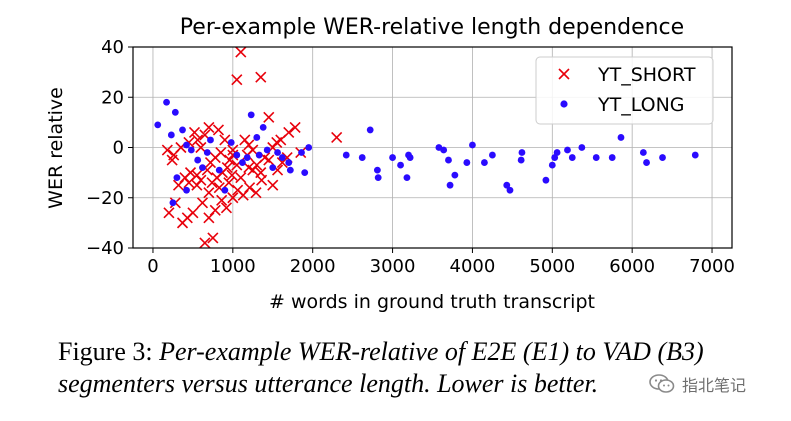 This screenshot has height=421, width=791. I want to click on x-tick-label: 3000, so click(393, 266).